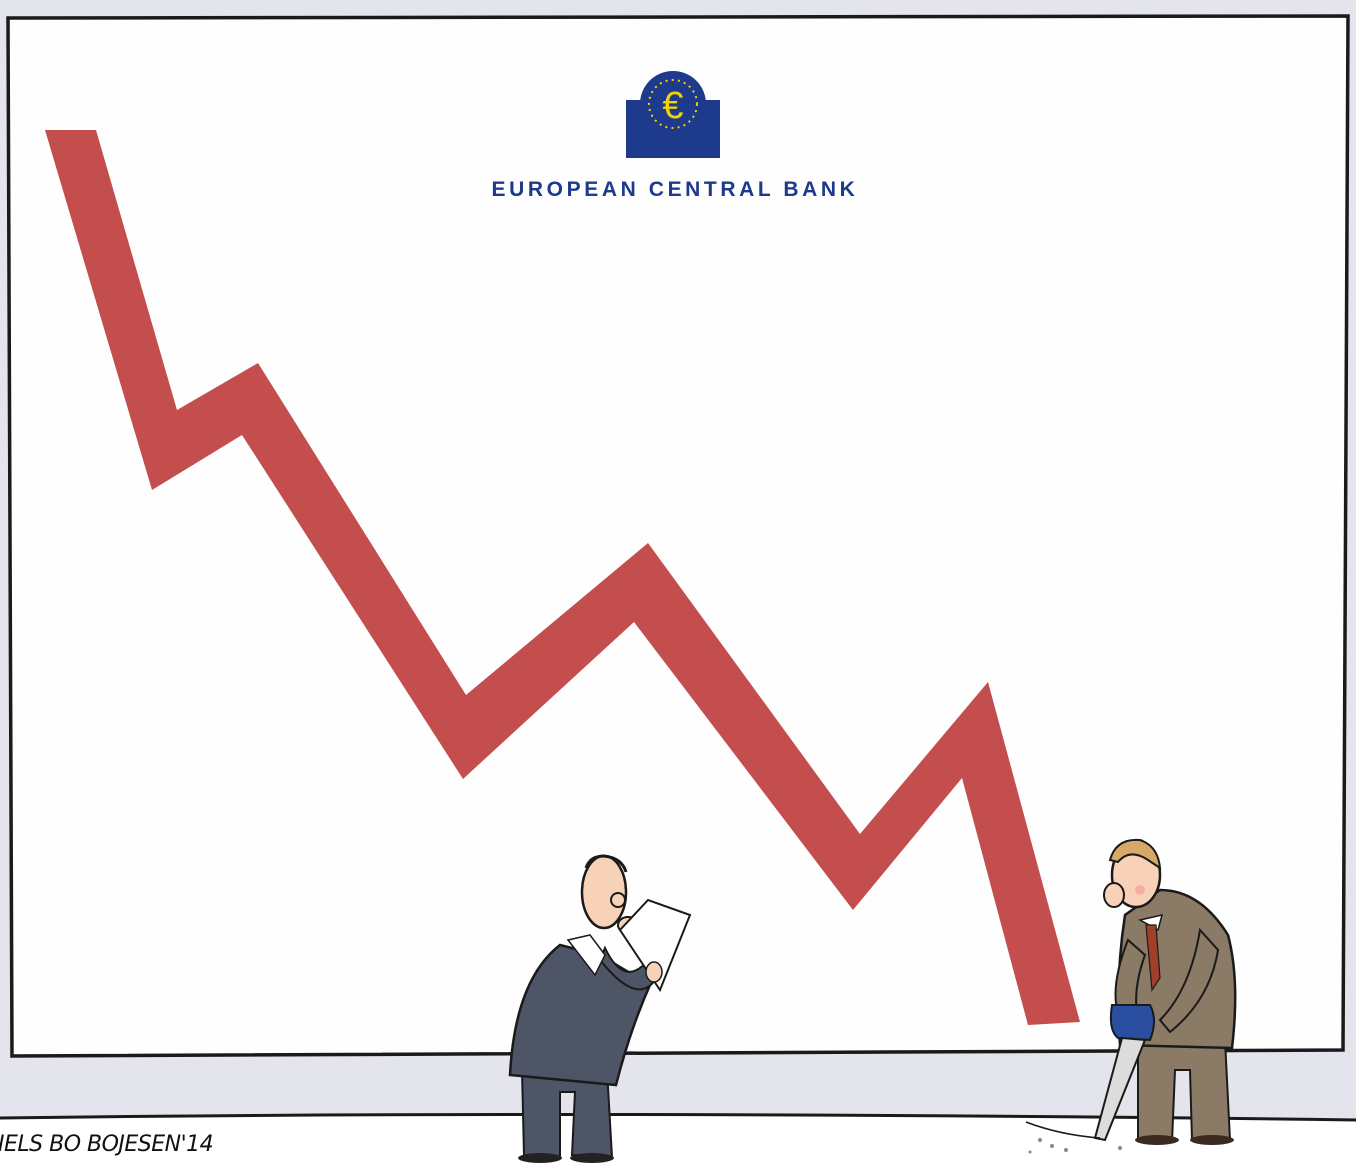 The height and width of the screenshot is (1163, 1356). I want to click on ecb-logo-text: EUROPEAN CENTRAL BANK, so click(675, 189).